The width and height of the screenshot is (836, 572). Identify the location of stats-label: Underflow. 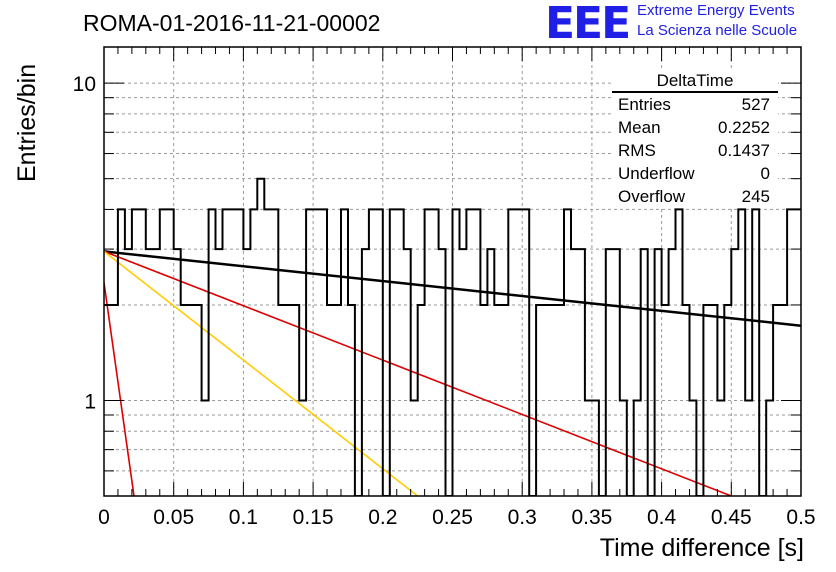
(656, 173).